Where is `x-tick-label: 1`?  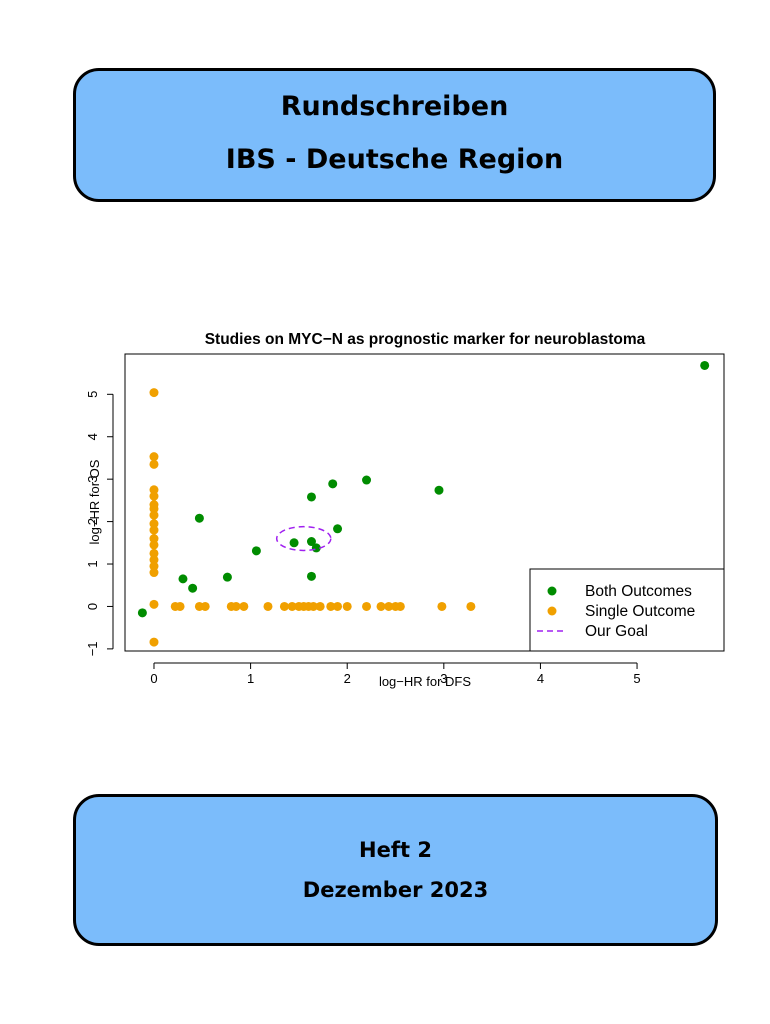 x-tick-label: 1 is located at coordinates (250, 678).